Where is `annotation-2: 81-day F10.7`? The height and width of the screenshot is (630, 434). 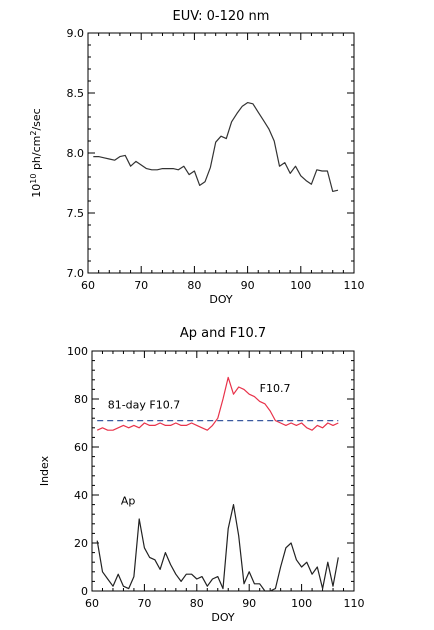
annotation-2: 81-day F10.7 is located at coordinates (144, 405).